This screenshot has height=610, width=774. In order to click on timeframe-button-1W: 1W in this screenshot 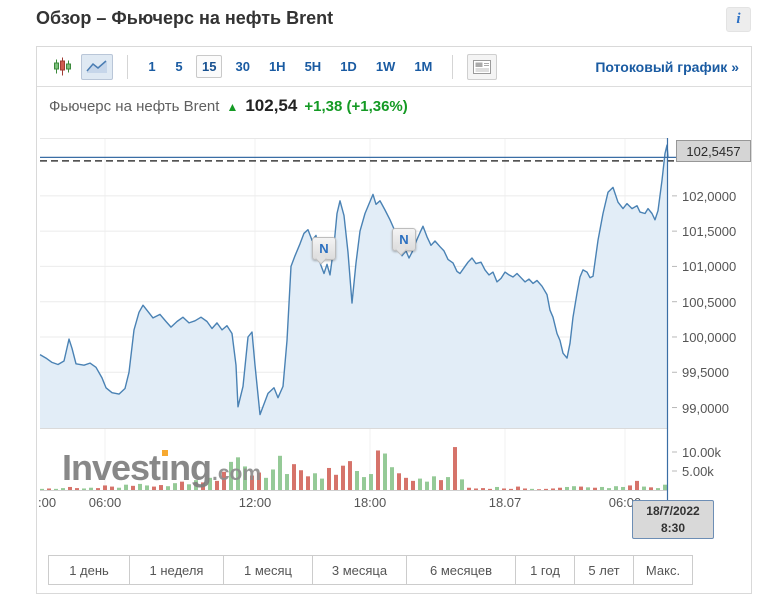, I will do `click(386, 66)`.